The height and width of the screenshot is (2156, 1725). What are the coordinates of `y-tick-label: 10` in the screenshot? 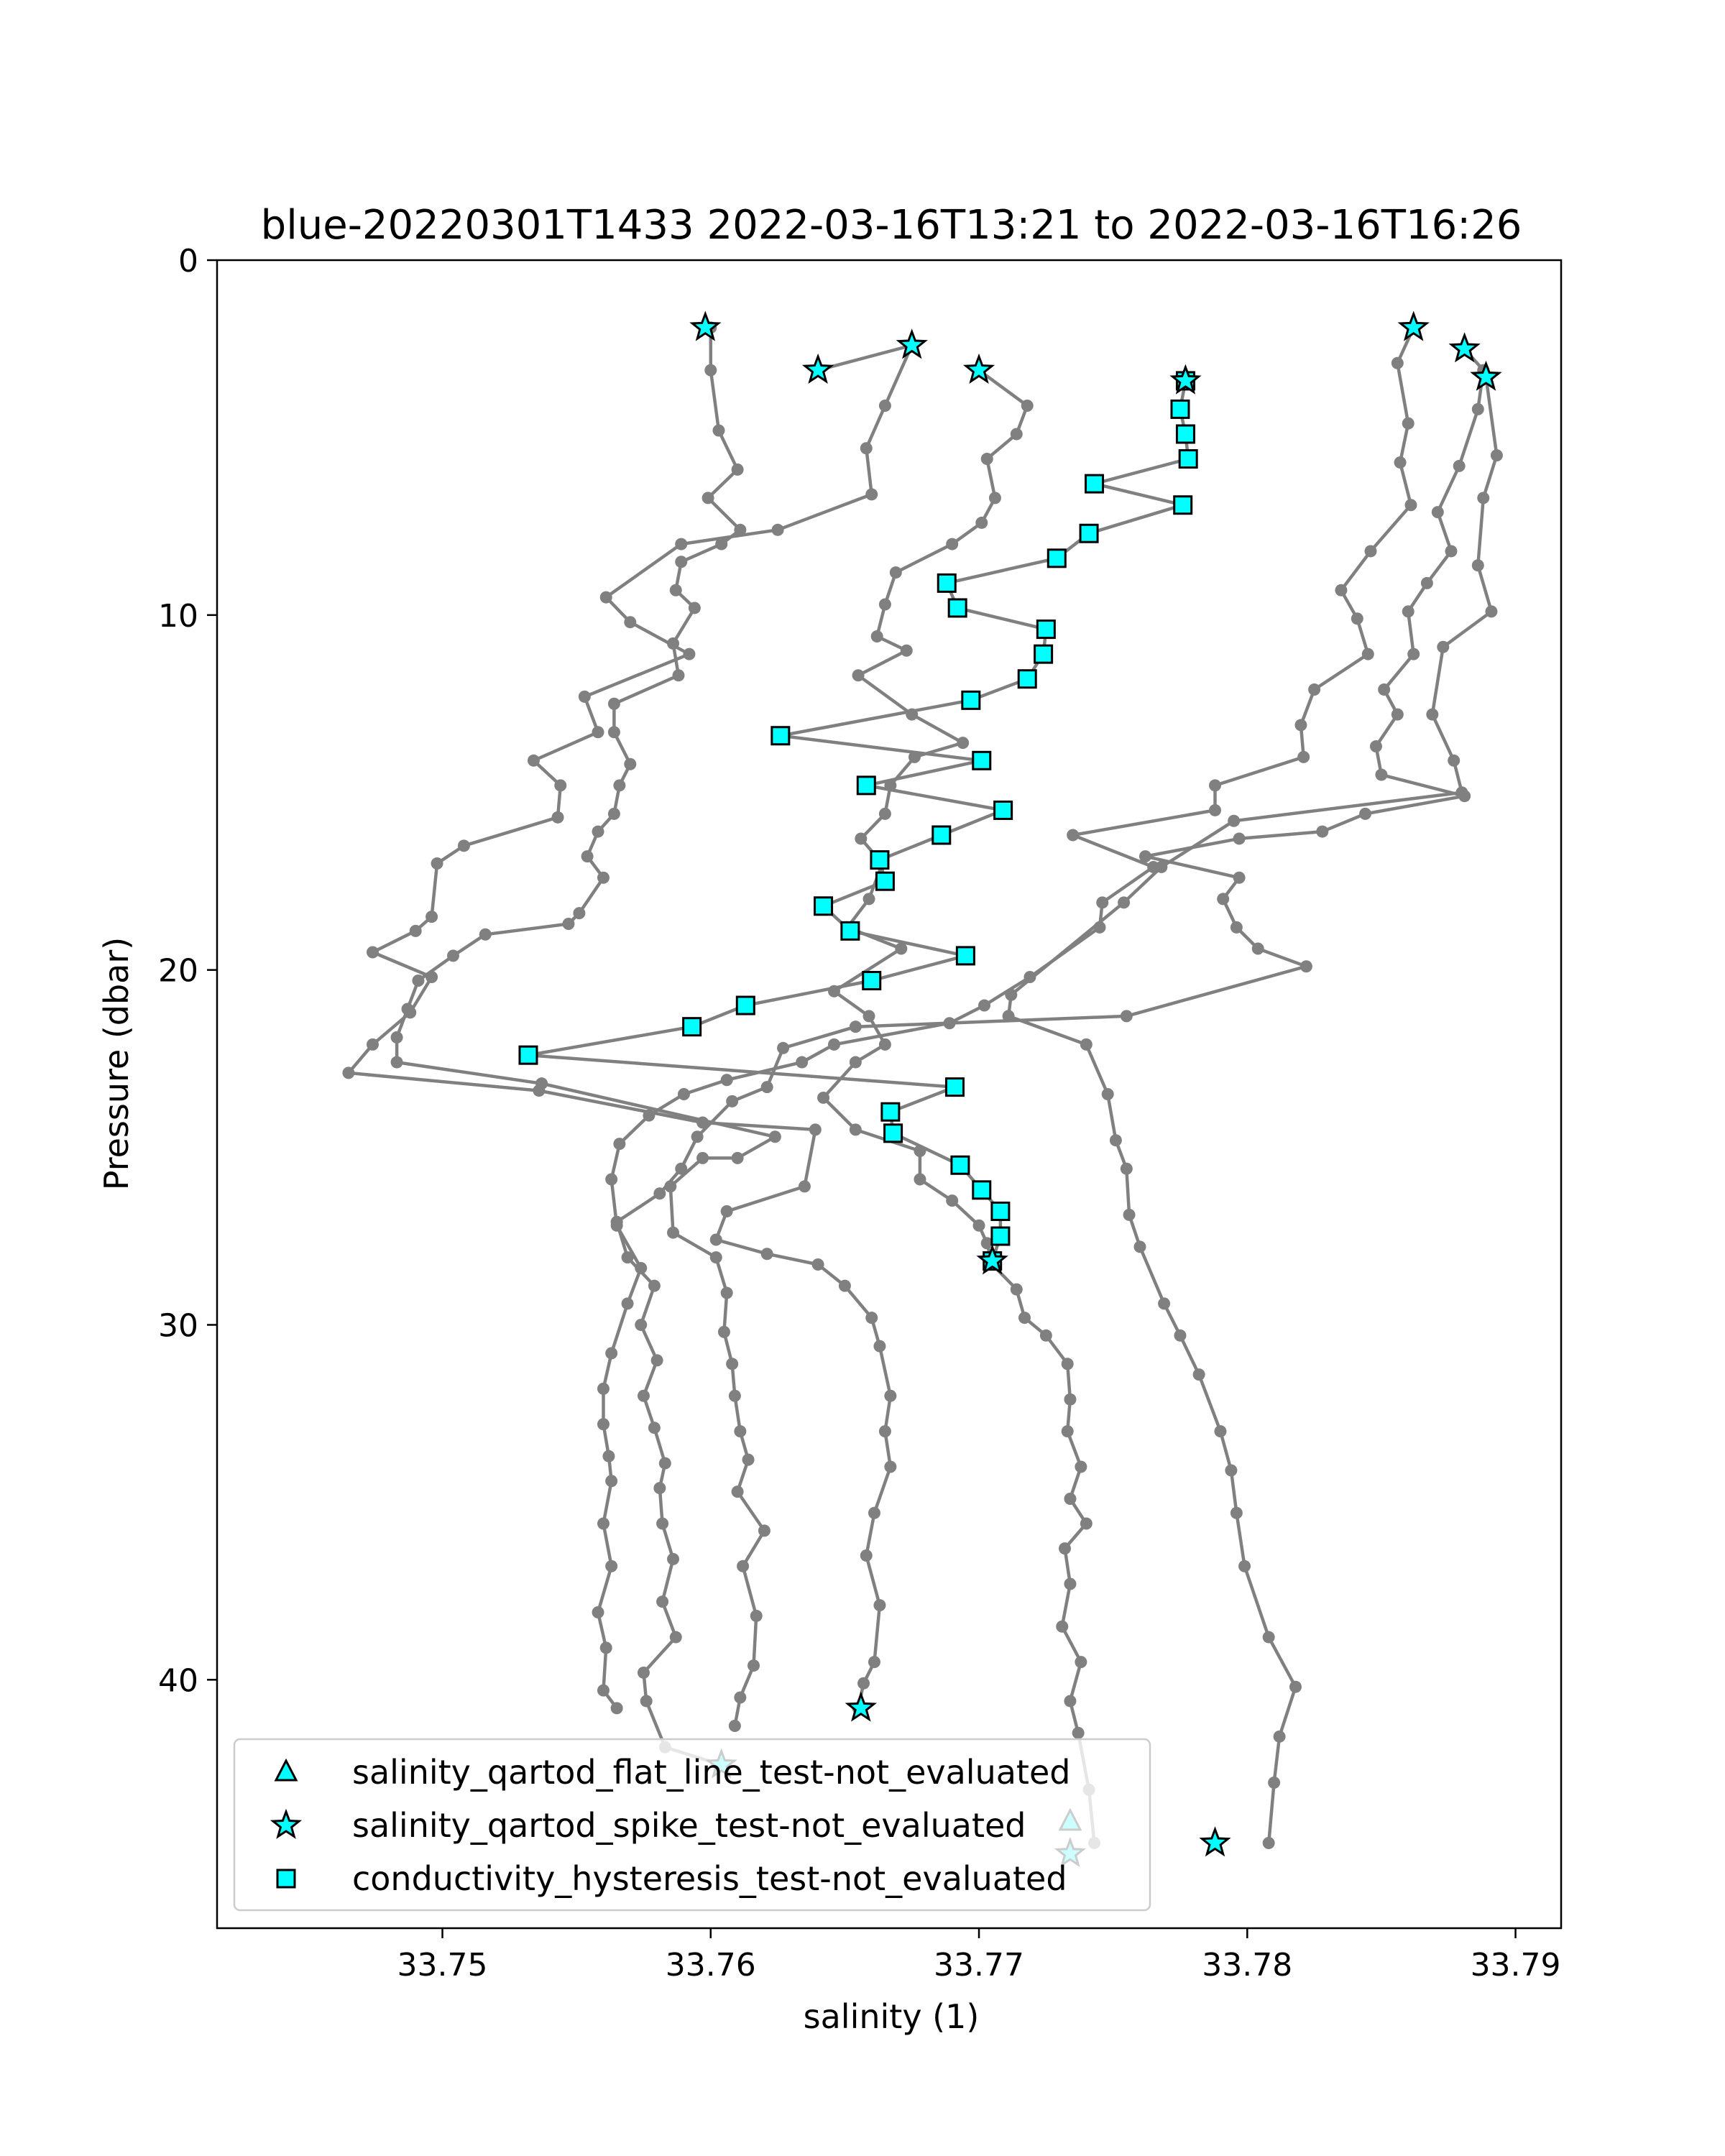 It's located at (178, 616).